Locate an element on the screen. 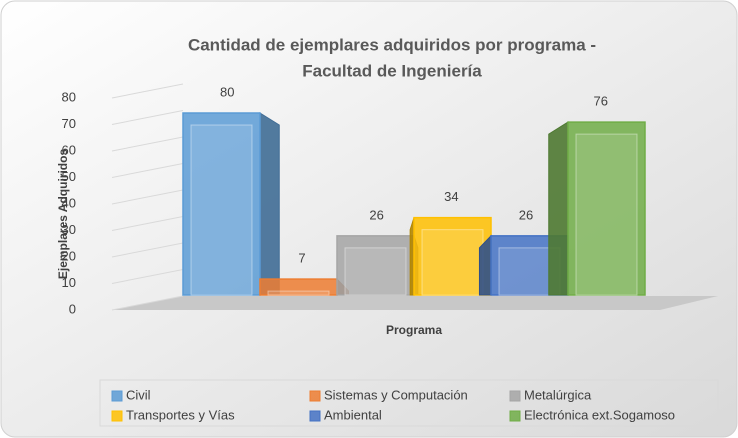  legend-label: Civil is located at coordinates (138, 394).